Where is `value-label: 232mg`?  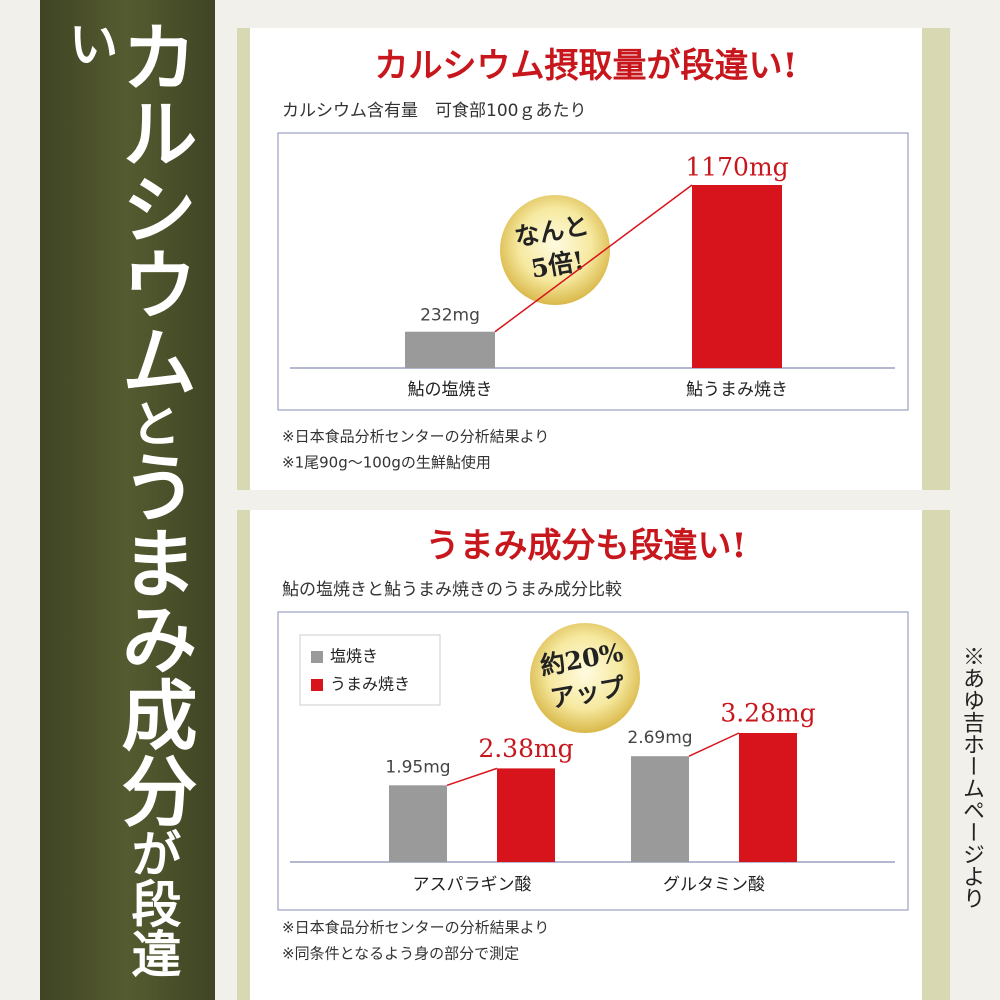 value-label: 232mg is located at coordinates (450, 316).